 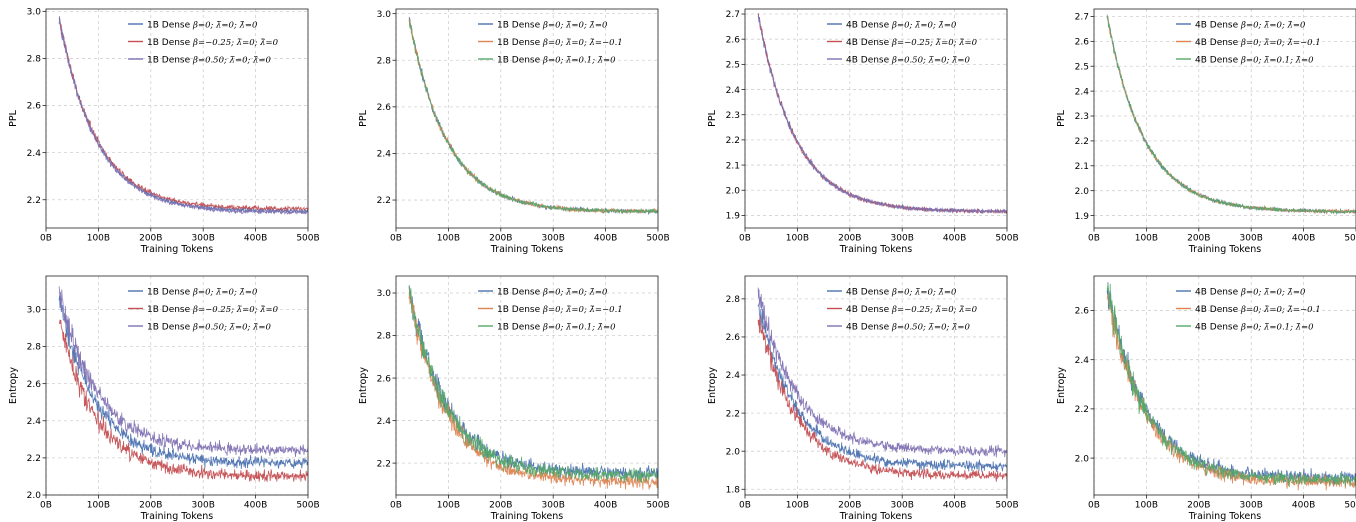 What do you see at coordinates (733, 490) in the screenshot?
I see `y-tick-label: 1.8` at bounding box center [733, 490].